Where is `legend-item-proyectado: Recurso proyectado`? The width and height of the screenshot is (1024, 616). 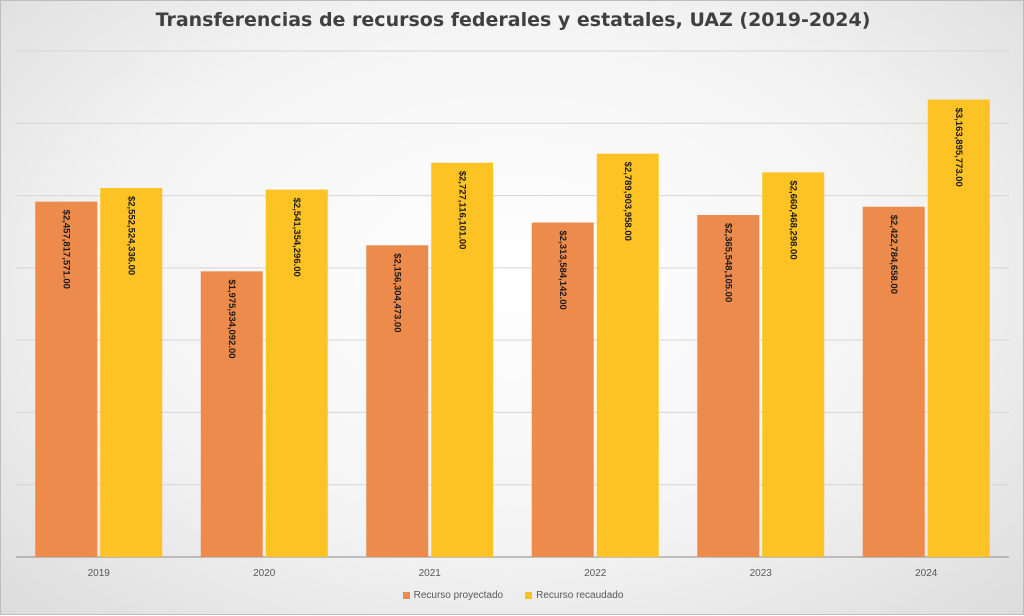 legend-item-proyectado: Recurso proyectado is located at coordinates (453, 595).